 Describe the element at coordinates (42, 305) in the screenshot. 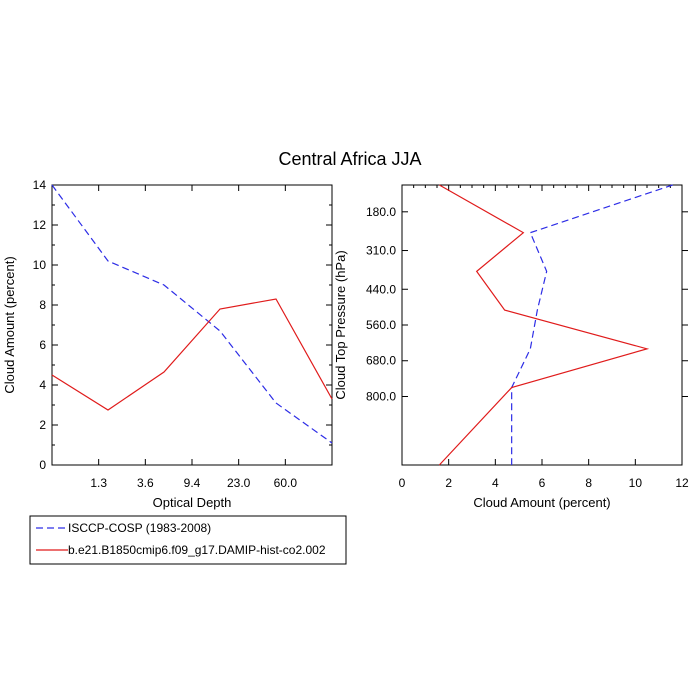

I see `y-tick-label: 8` at that location.